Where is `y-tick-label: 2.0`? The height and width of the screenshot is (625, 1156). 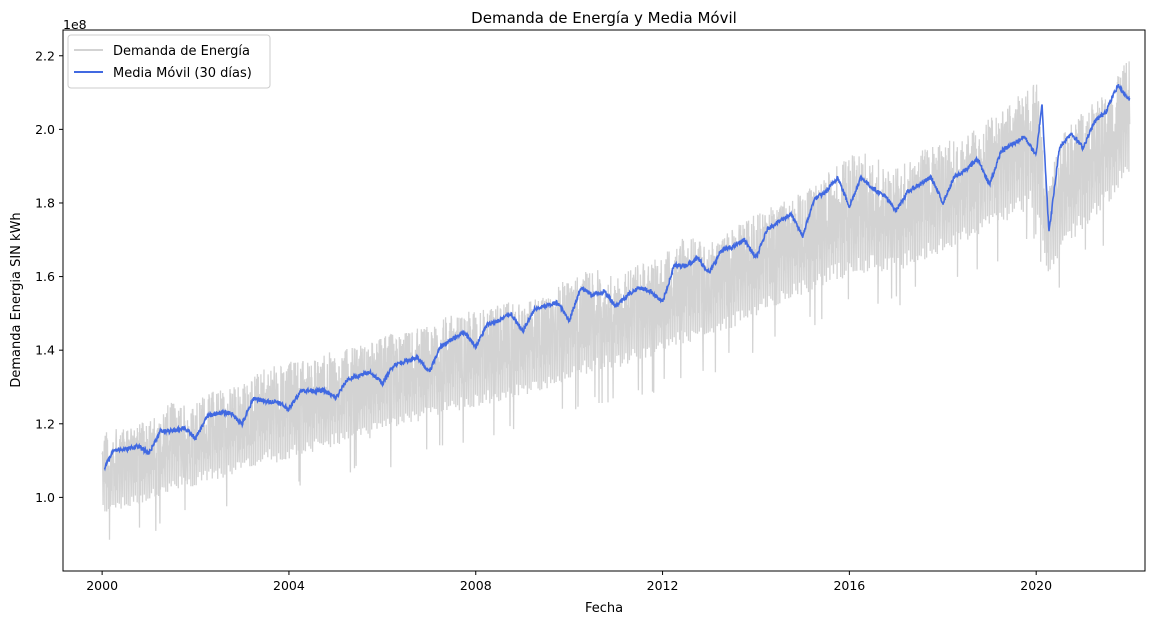 y-tick-label: 2.0 is located at coordinates (45, 129).